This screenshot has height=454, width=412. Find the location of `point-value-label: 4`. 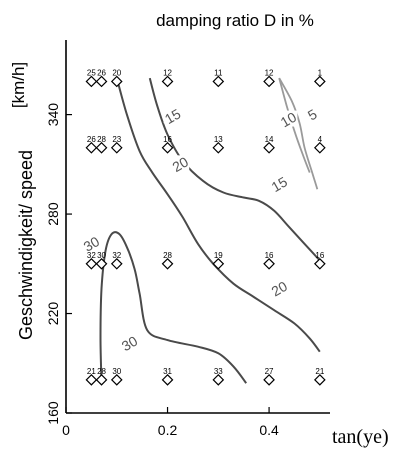

point-value-label: 4 is located at coordinates (320, 139).